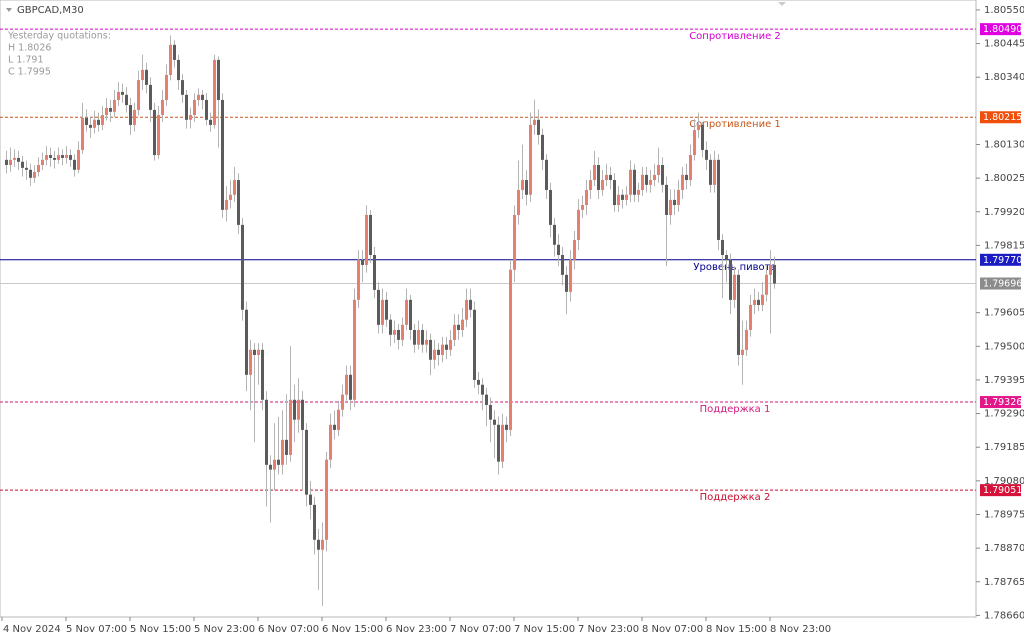 This screenshot has width=1024, height=640. Describe the element at coordinates (735, 36) in the screenshot. I see `level-name: Сопротивление 2` at that location.